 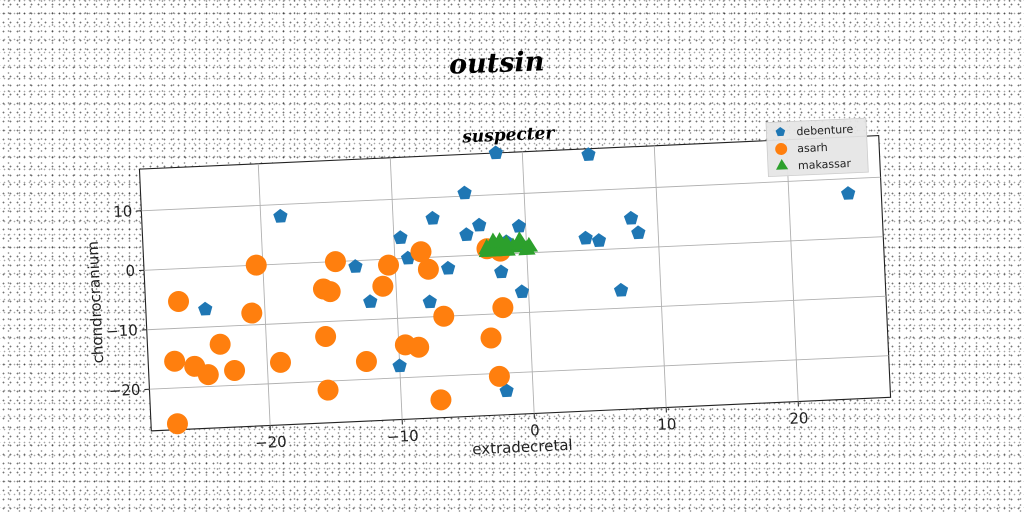 I want to click on x-axis-label: extradecretal, so click(x=522, y=447).